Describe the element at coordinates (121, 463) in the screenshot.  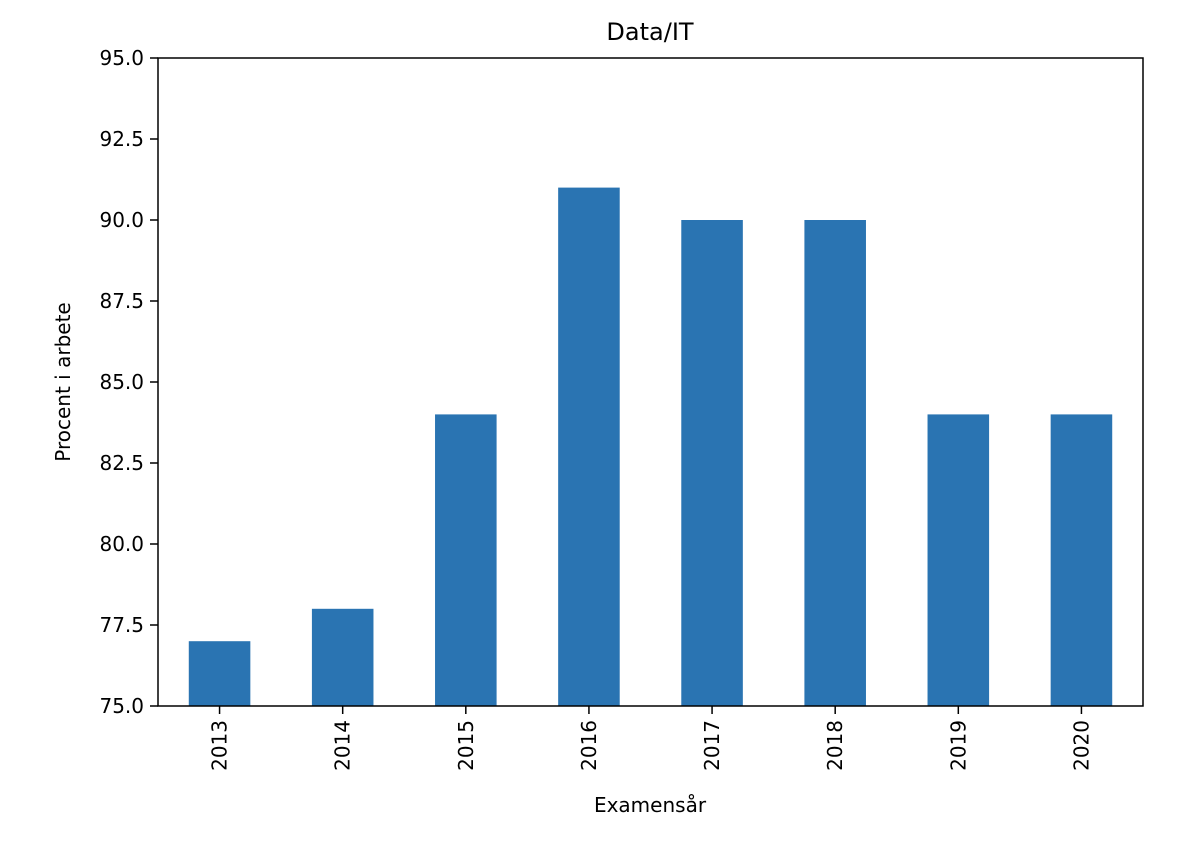
I see `y-tick-label-82.5: 82.5` at that location.